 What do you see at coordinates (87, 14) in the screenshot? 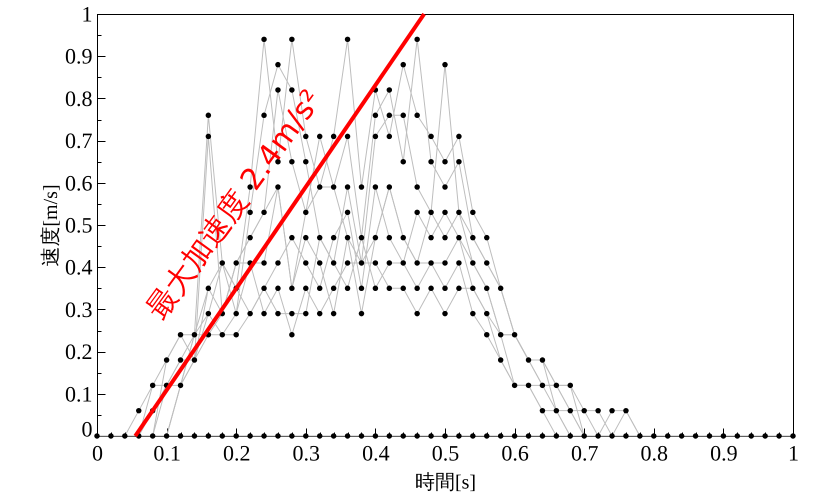
I see `y-tick-label: 1` at bounding box center [87, 14].